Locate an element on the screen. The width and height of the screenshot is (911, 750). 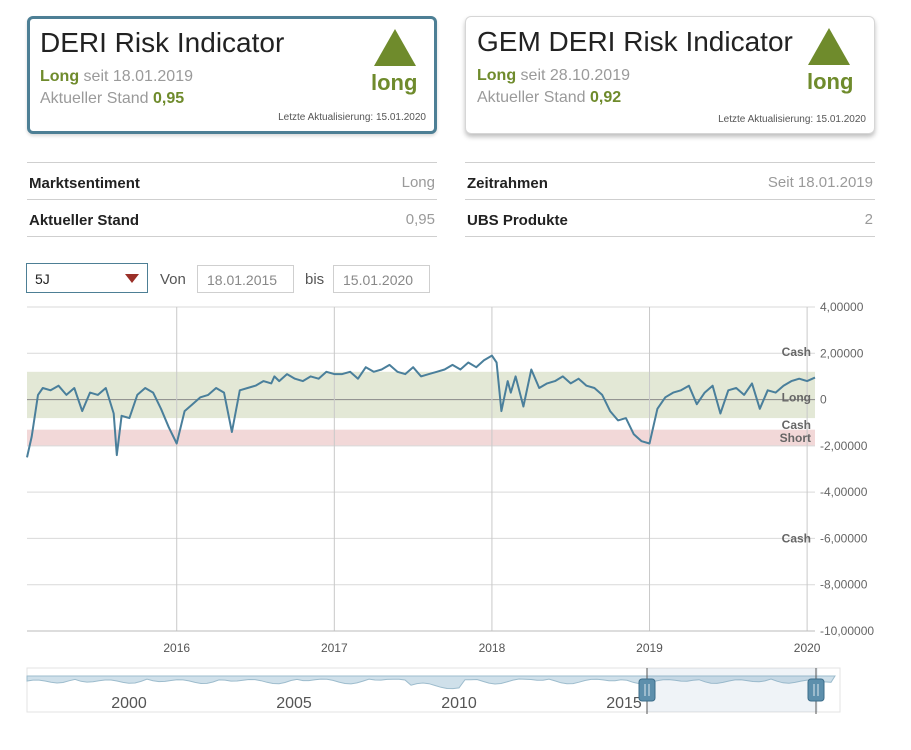
navigator-series is located at coordinates (431, 682).